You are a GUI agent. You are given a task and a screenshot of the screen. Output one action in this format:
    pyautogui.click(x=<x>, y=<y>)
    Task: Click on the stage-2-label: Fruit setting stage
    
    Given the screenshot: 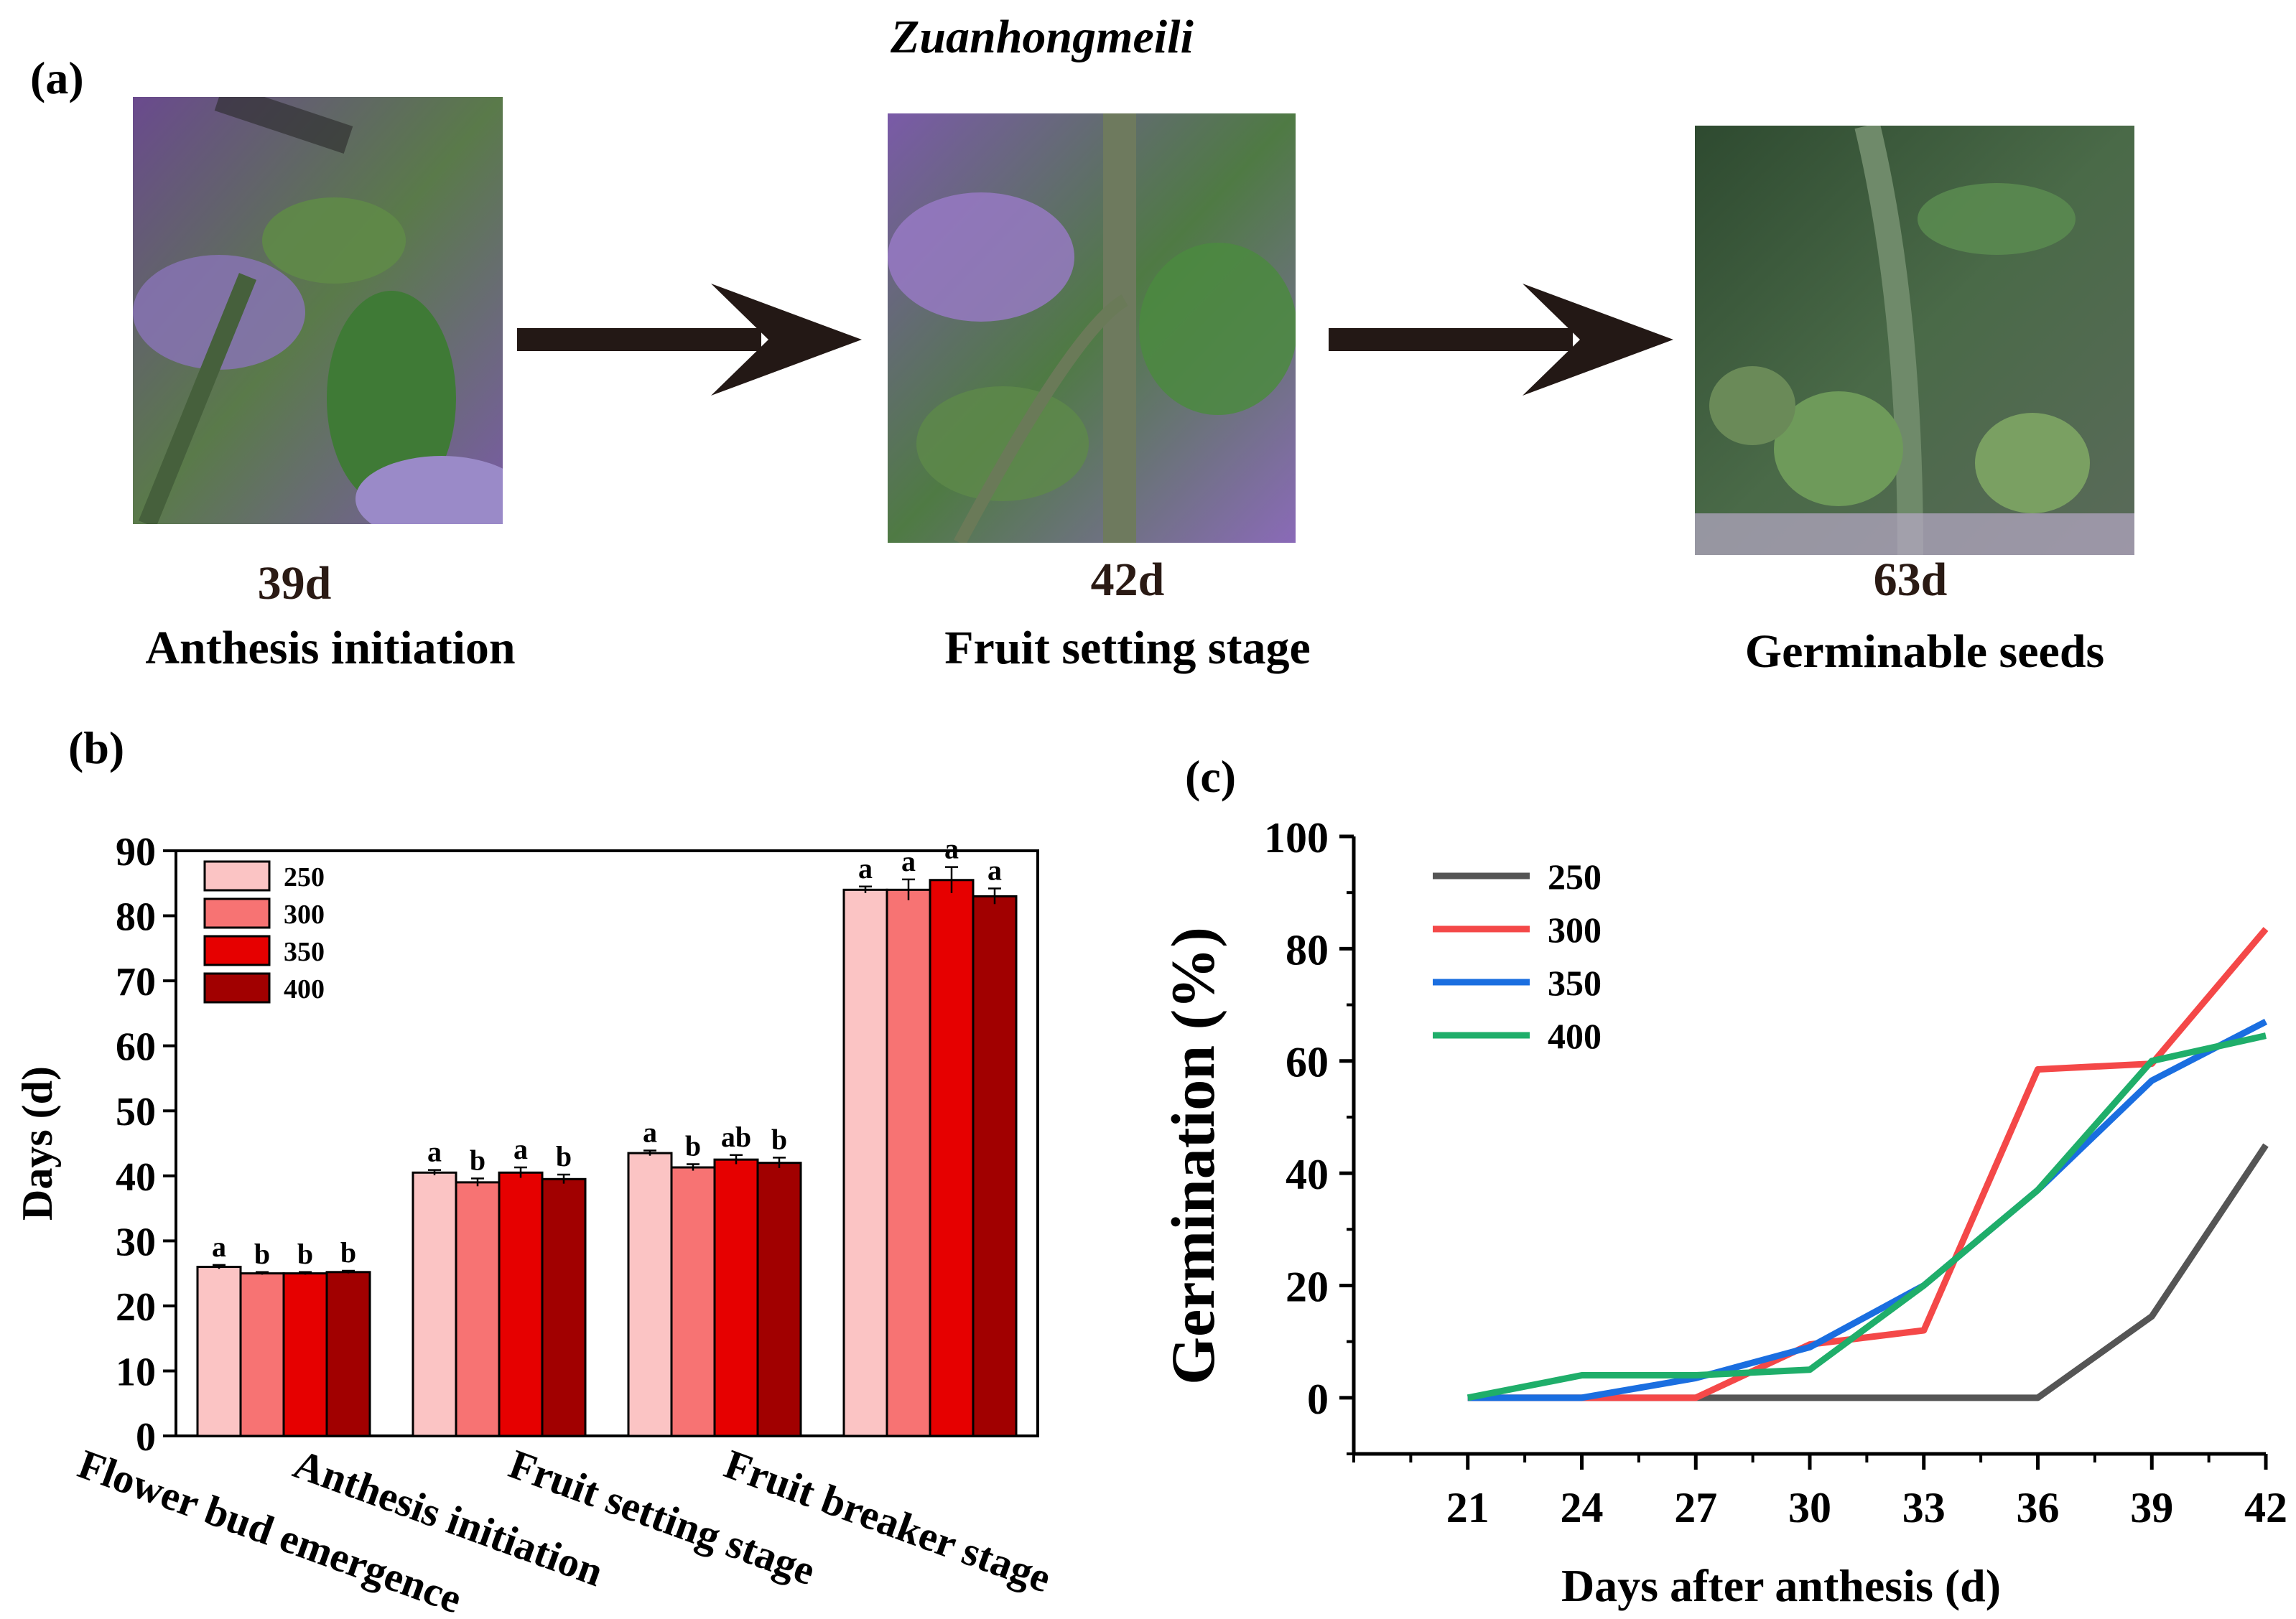 What is the action you would take?
    pyautogui.click(x=1128, y=648)
    